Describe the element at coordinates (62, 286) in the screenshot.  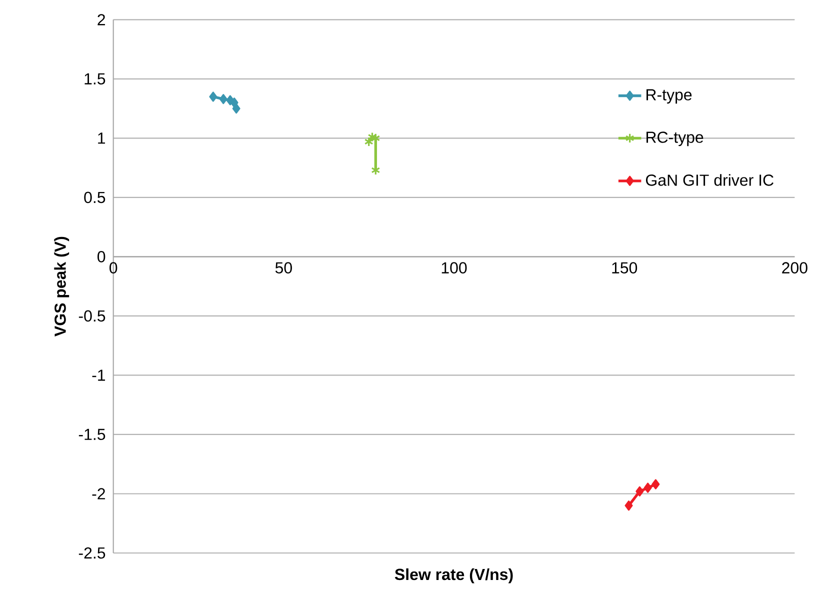
I see `y-axis-title: VGS peak (V)` at that location.